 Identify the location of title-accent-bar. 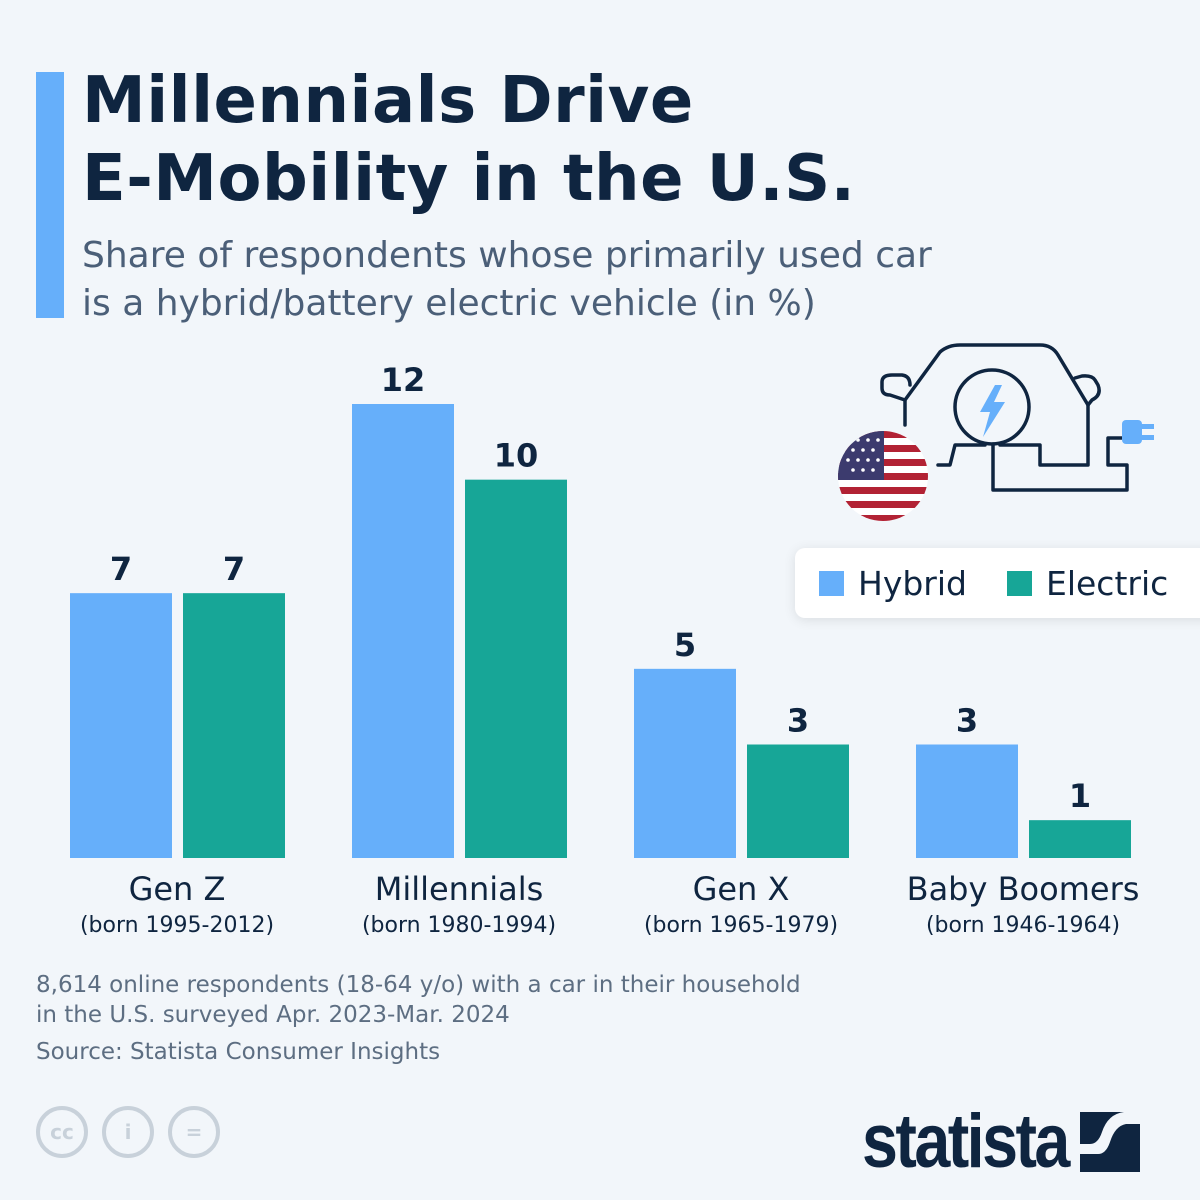
(50, 195).